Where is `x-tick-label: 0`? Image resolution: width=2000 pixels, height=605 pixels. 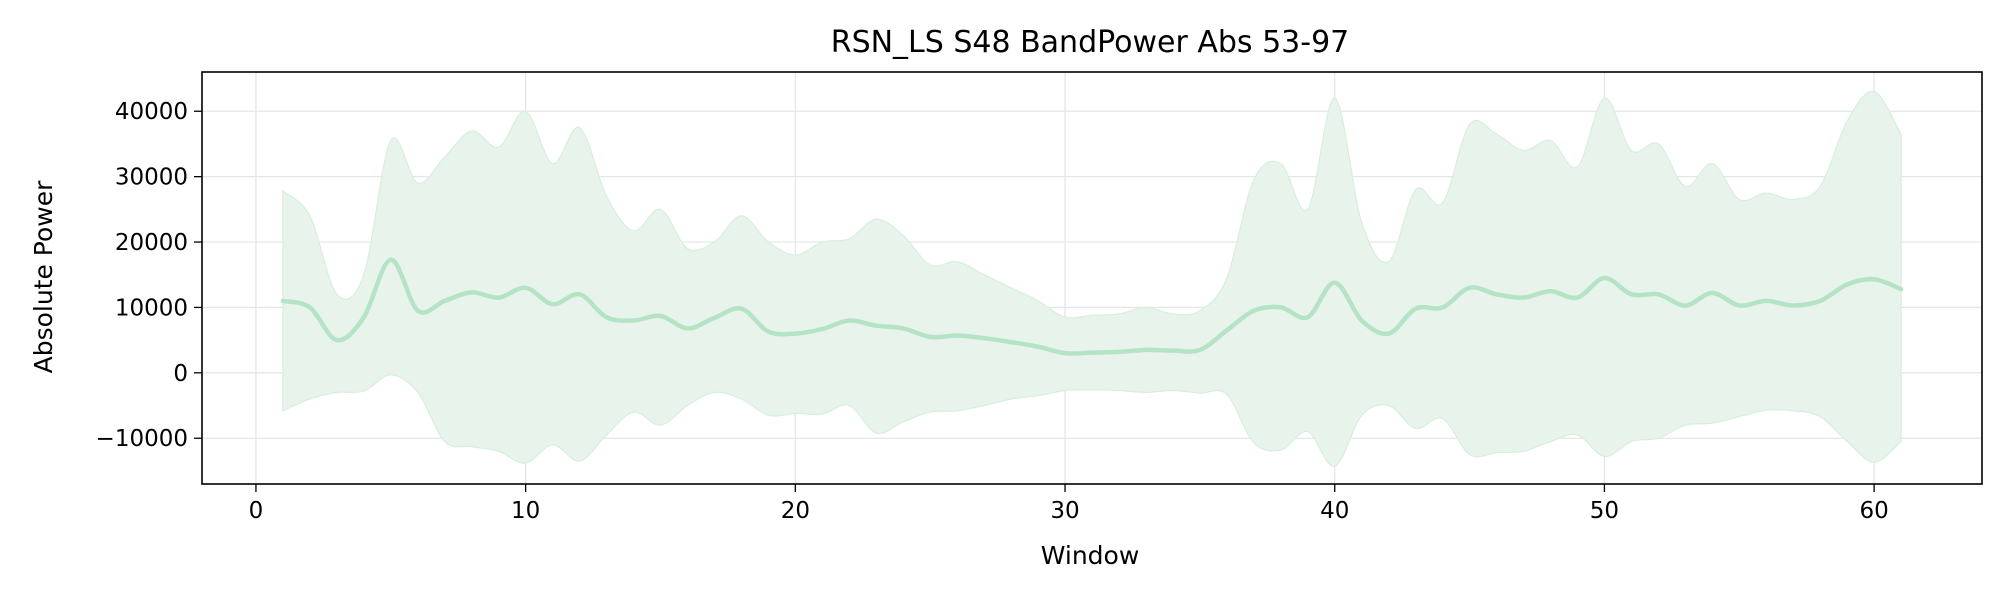 x-tick-label: 0 is located at coordinates (256, 511).